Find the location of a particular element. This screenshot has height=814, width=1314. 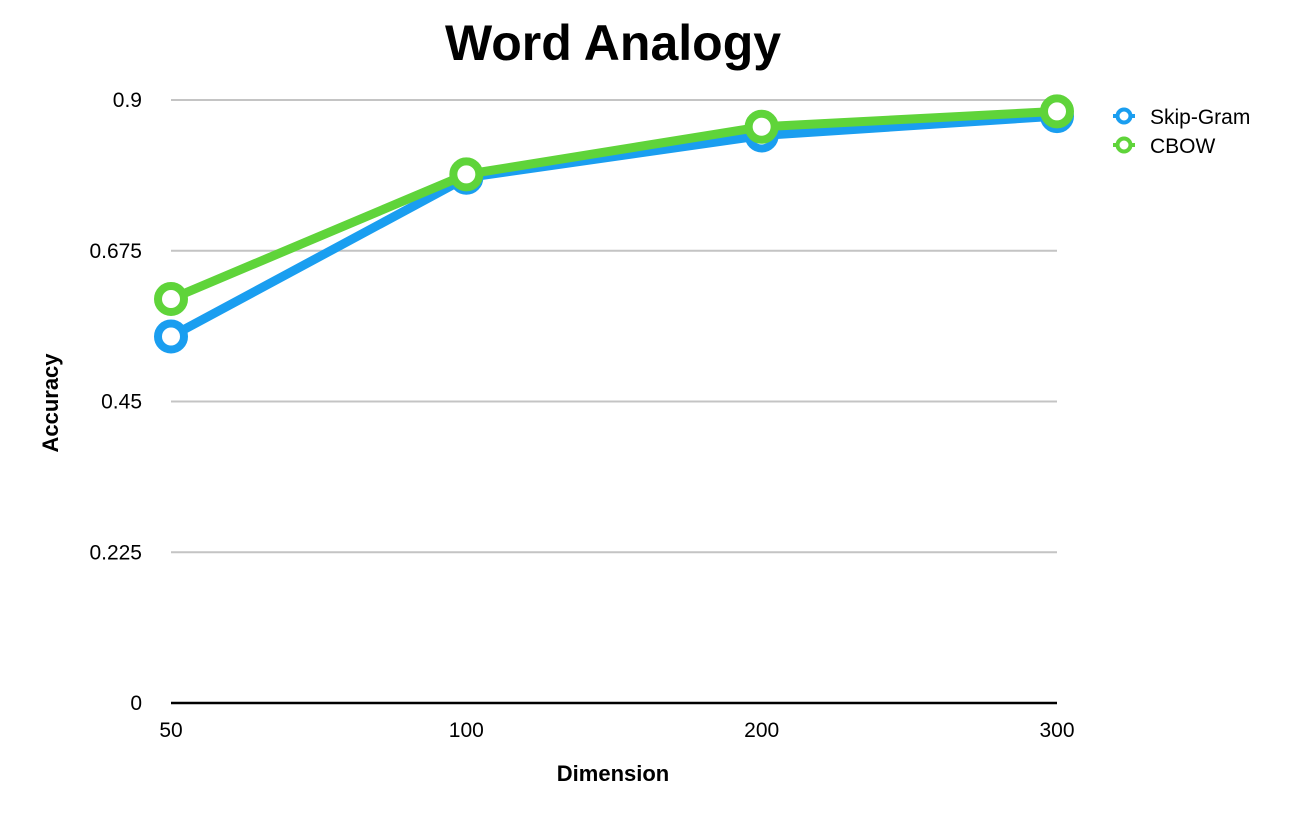

legend-item: CBOW is located at coordinates (1164, 146).